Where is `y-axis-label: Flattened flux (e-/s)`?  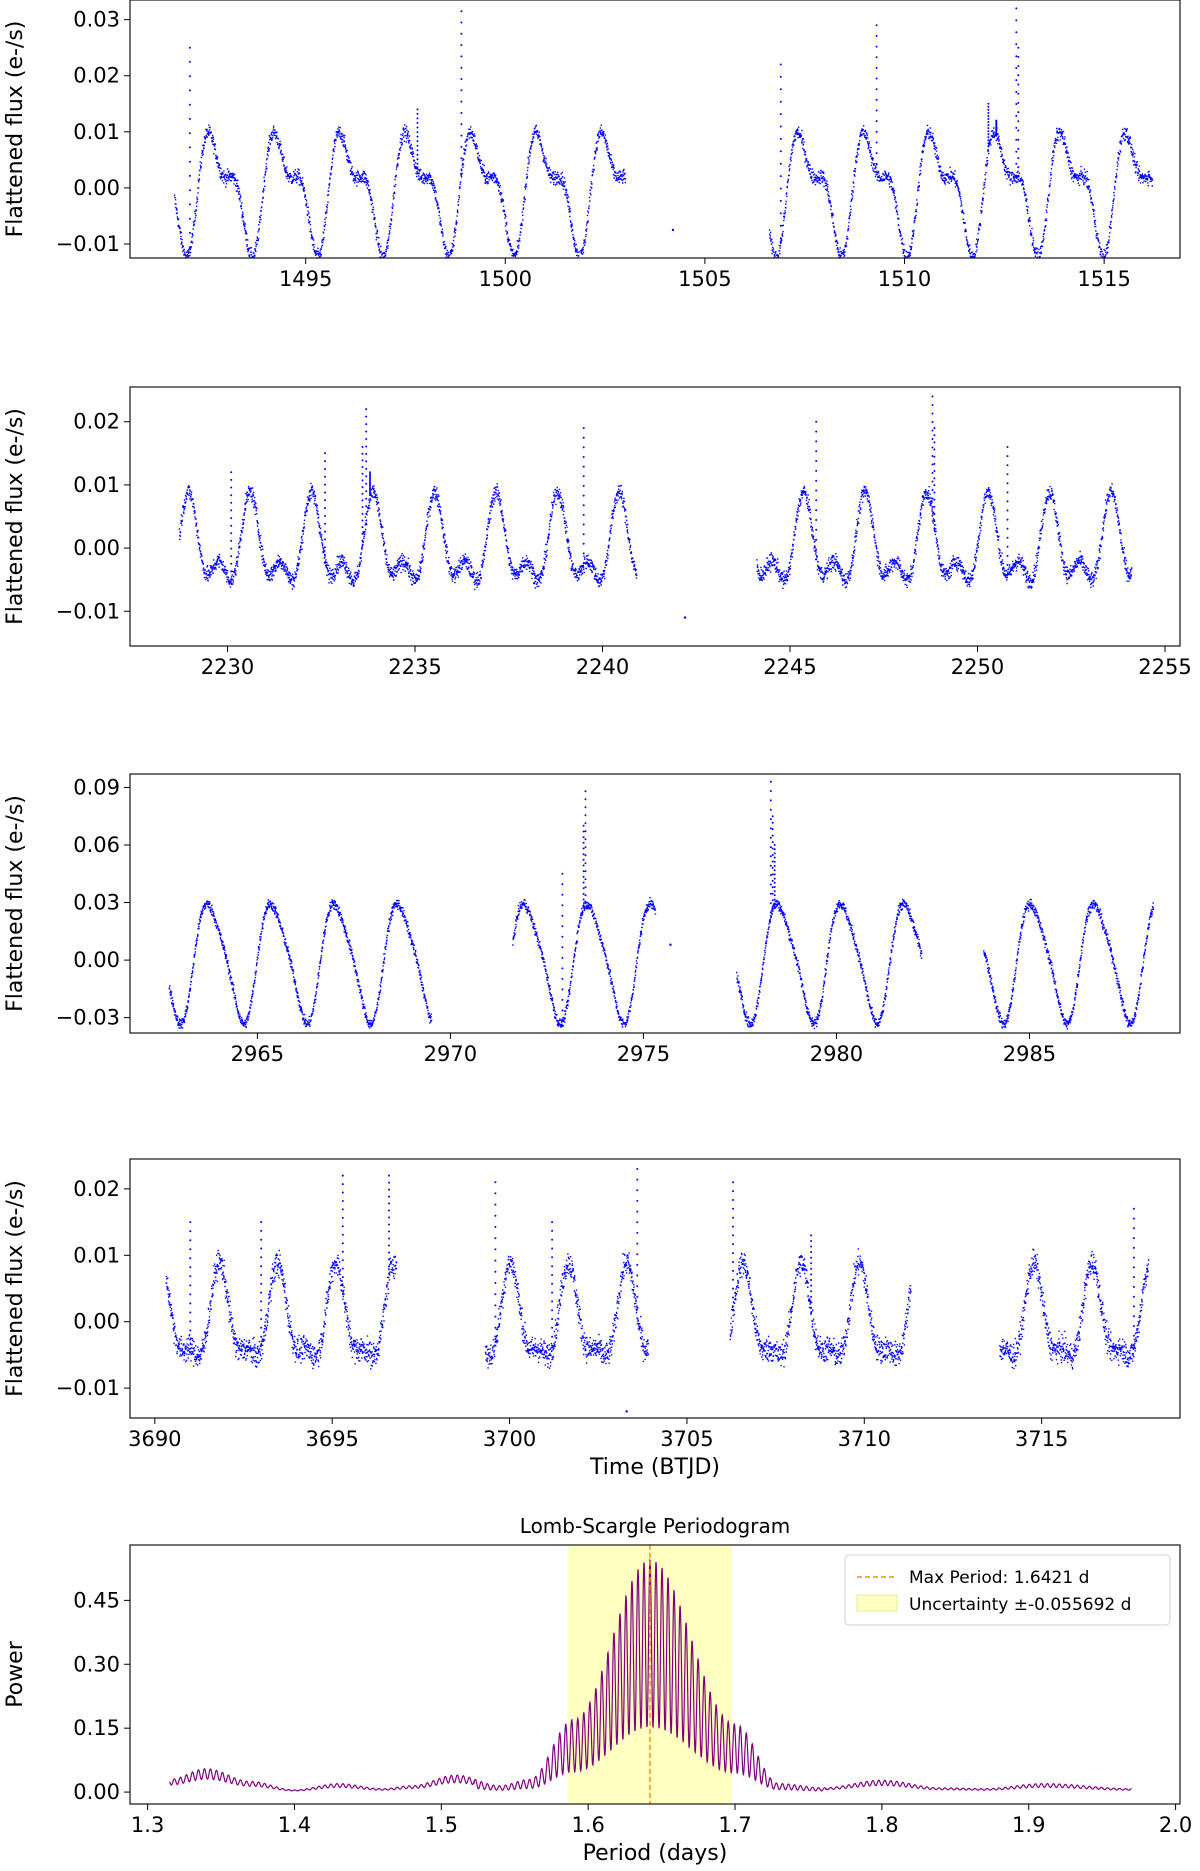 y-axis-label: Flattened flux (e-/s) is located at coordinates (15, 903).